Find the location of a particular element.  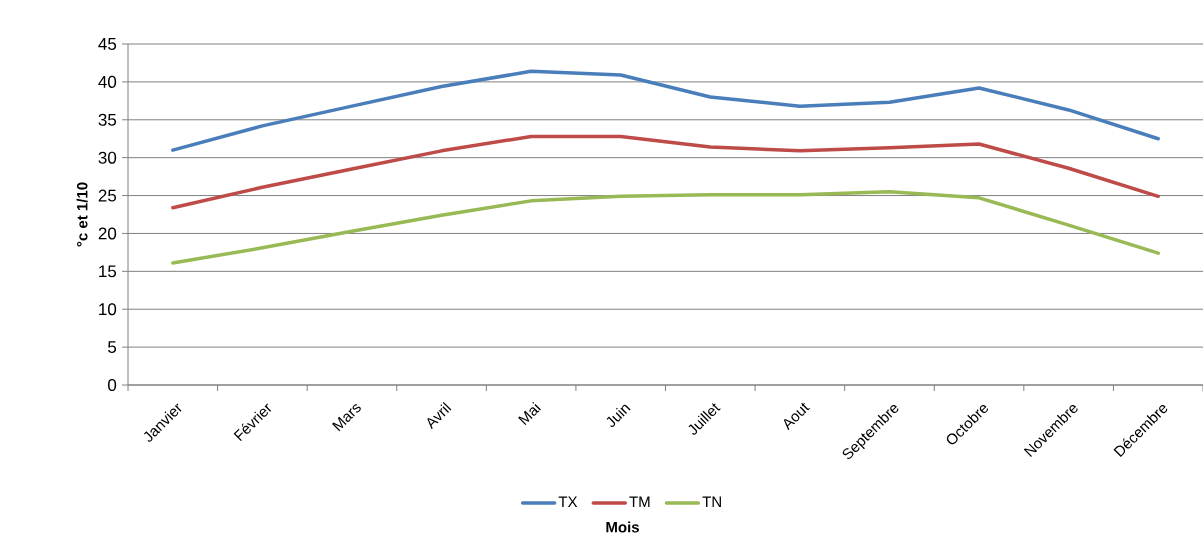

x-axis-title: Mois is located at coordinates (622, 527).